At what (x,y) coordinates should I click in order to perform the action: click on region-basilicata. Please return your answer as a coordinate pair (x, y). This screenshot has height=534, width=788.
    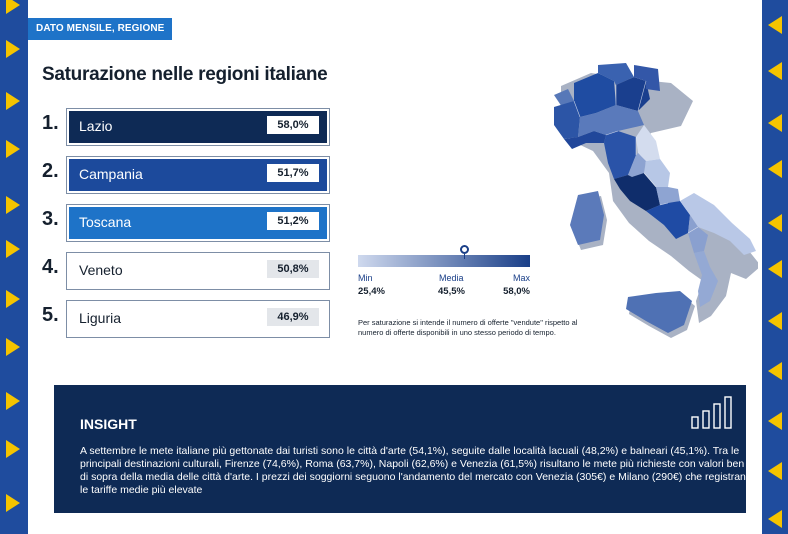
    Looking at the image, I should click on (698, 234).